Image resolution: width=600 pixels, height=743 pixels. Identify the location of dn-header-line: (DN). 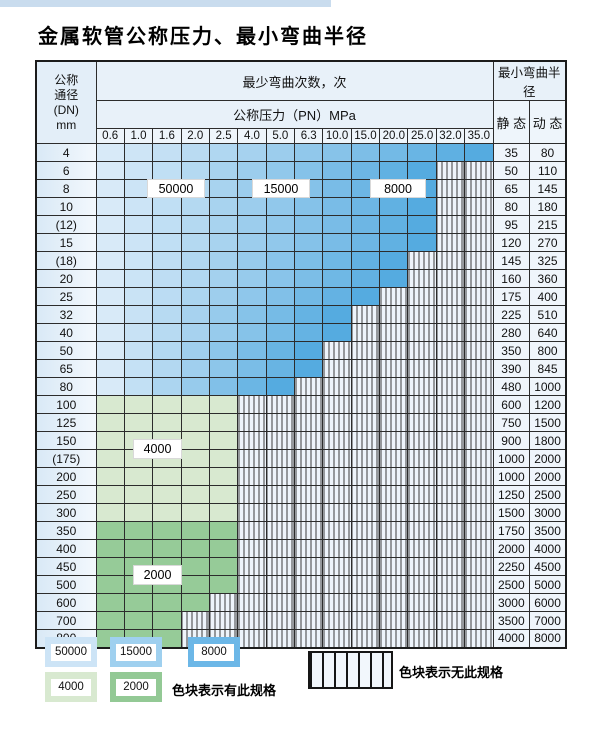
(66, 109).